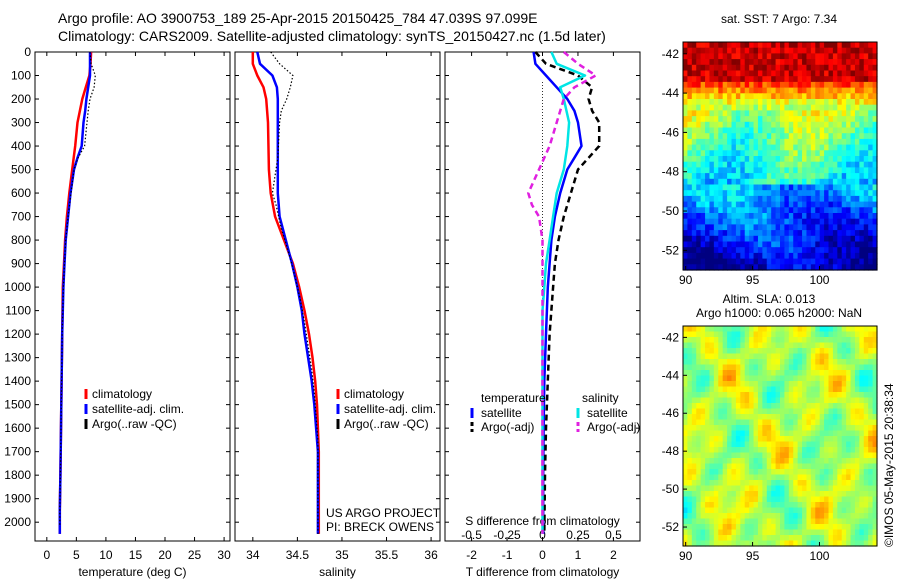  Describe the element at coordinates (671, 132) in the screenshot. I see `map-y-tick-label: -46` at that location.